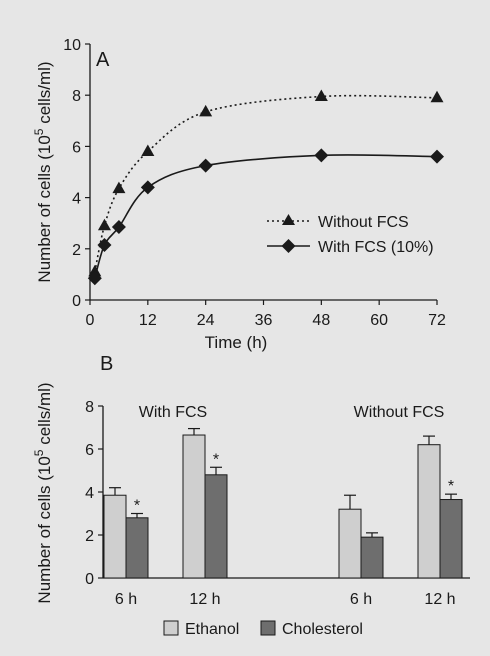  I want to click on group-label-without-fcs: Without FCS, so click(399, 412).